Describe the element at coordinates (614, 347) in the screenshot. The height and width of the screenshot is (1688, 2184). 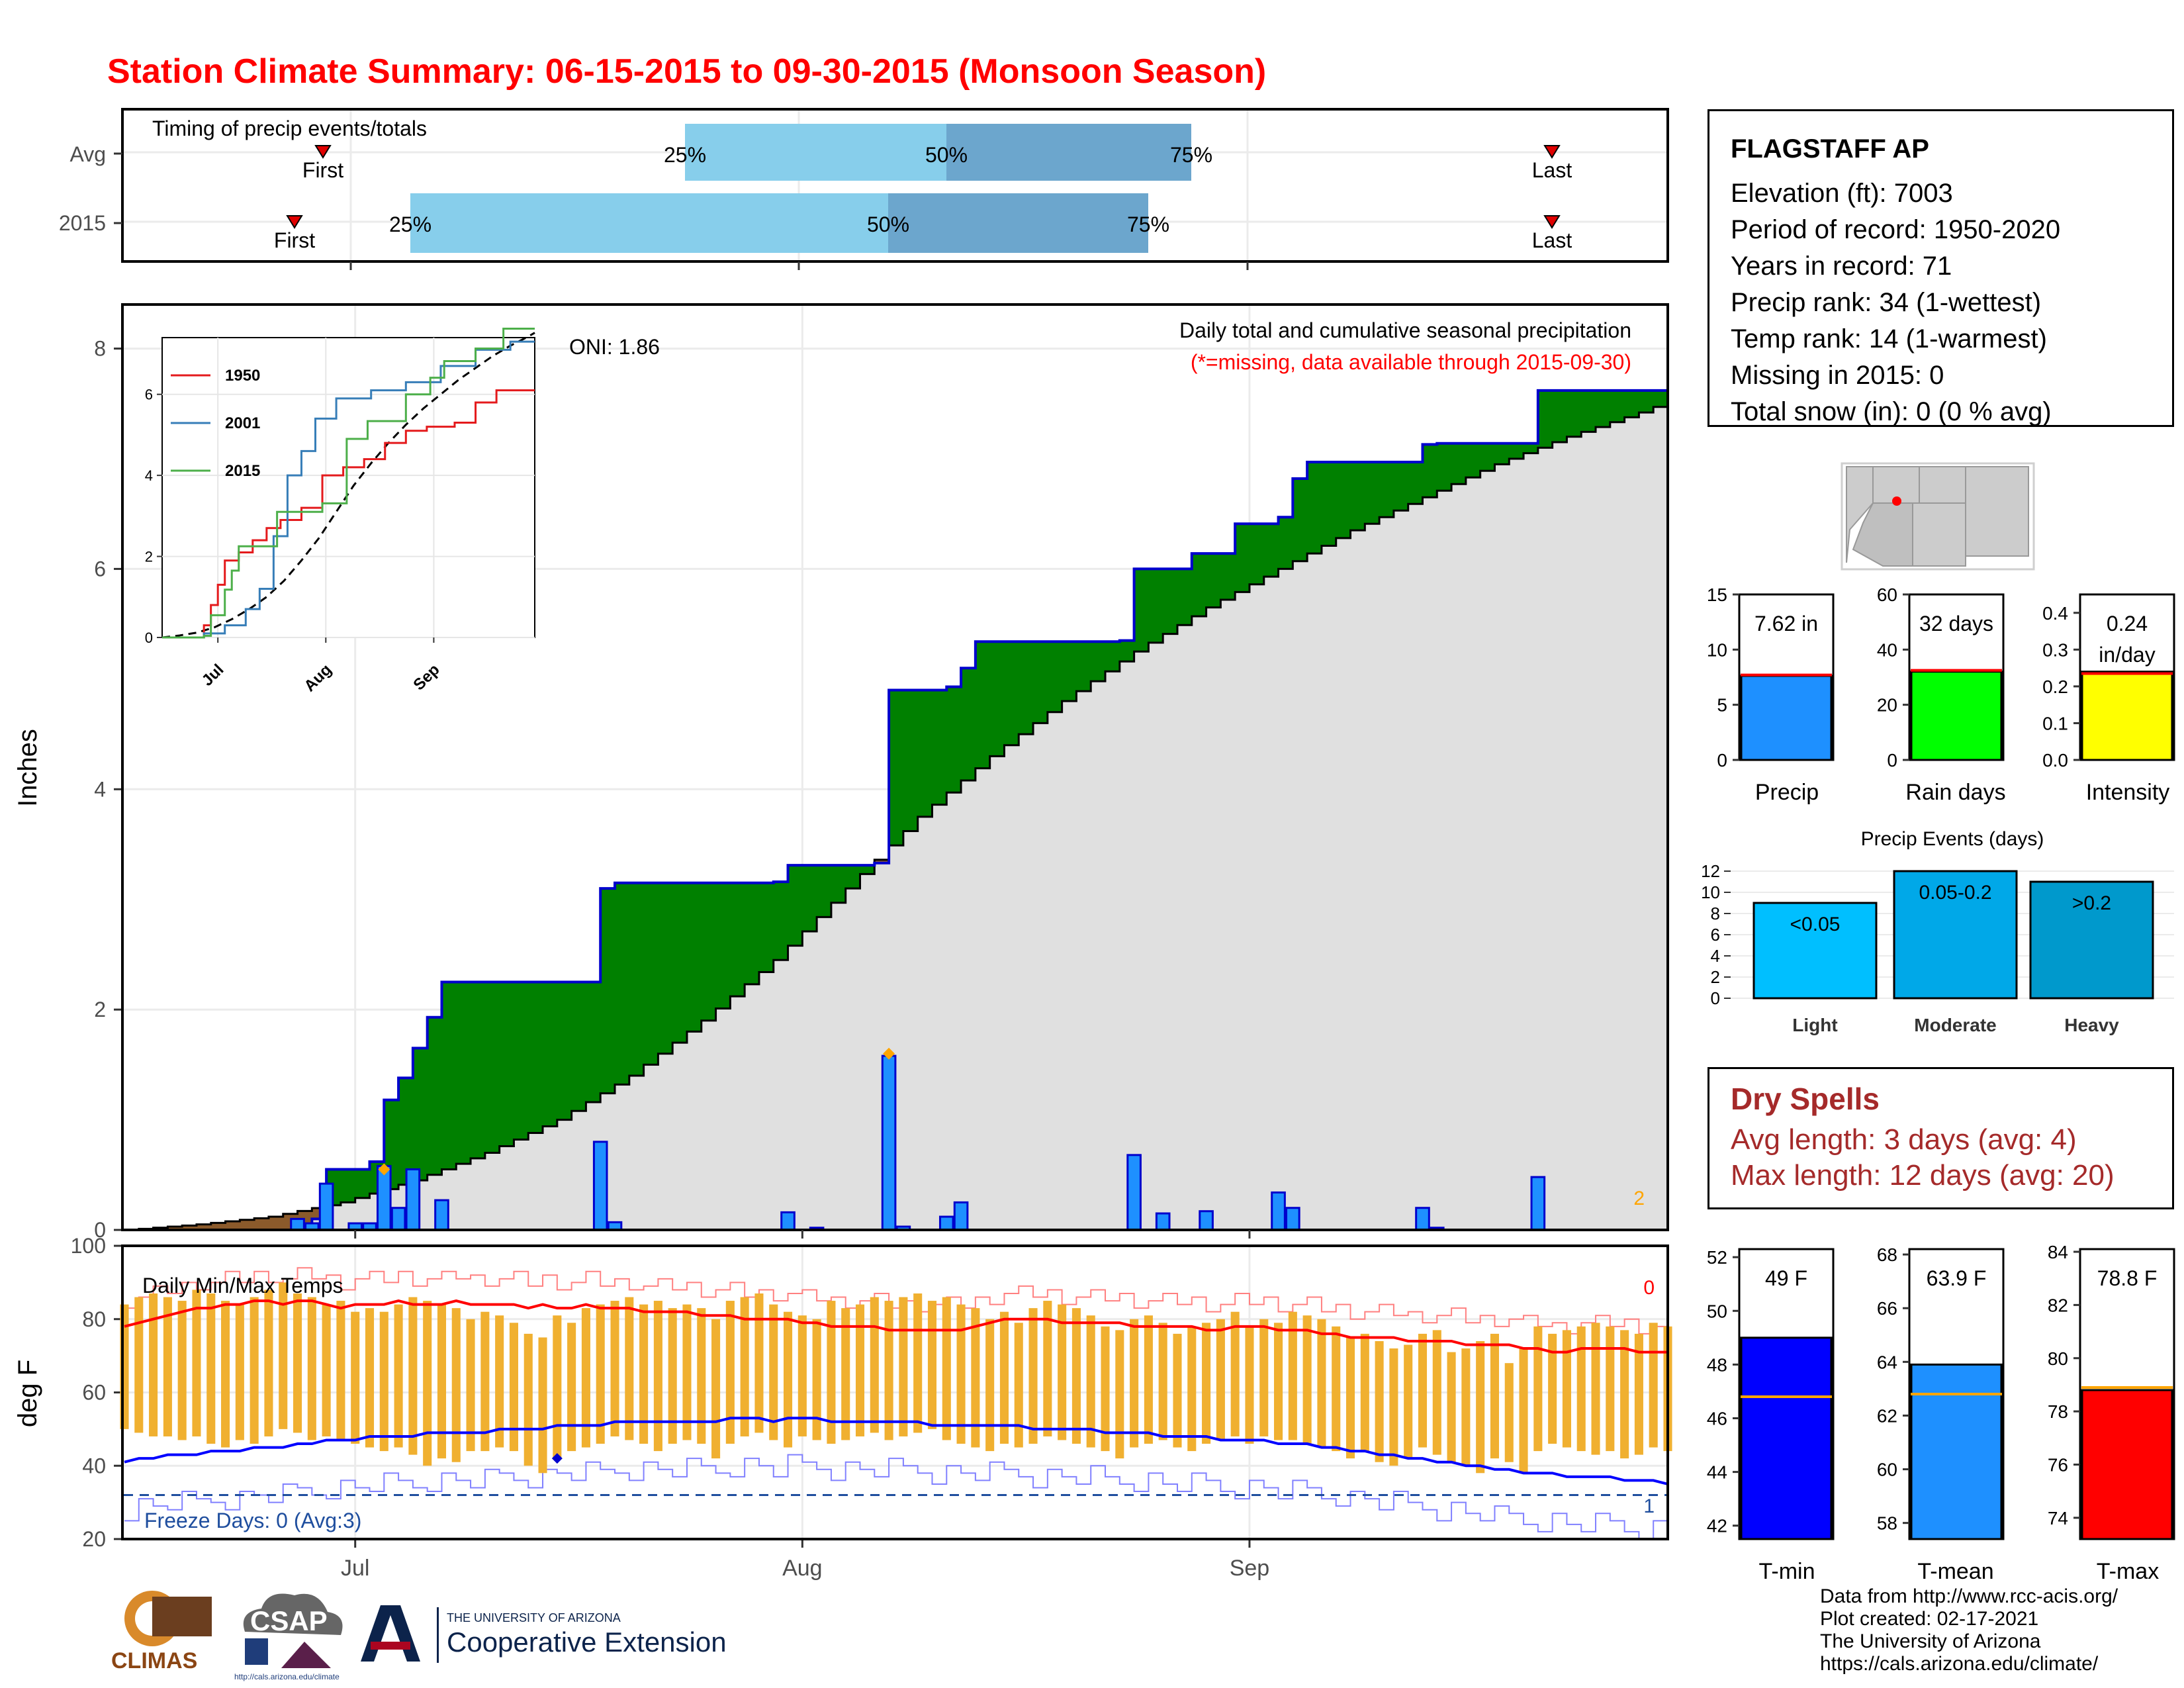
I see `oni-value: ONI: 1.86` at that location.